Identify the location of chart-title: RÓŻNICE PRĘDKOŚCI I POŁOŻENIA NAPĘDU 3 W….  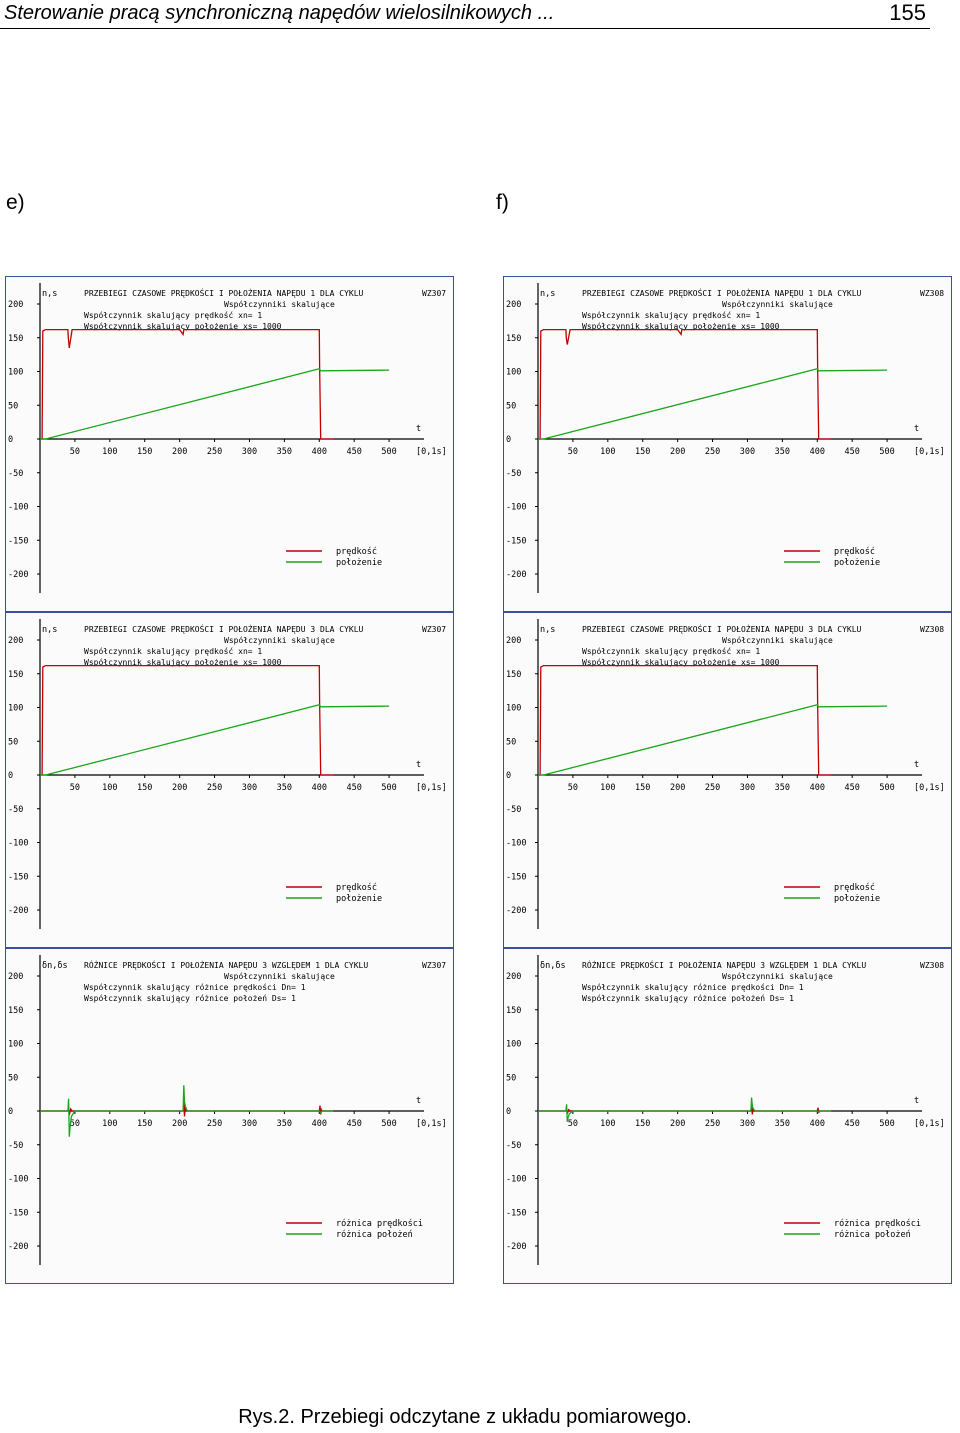
(226, 964).